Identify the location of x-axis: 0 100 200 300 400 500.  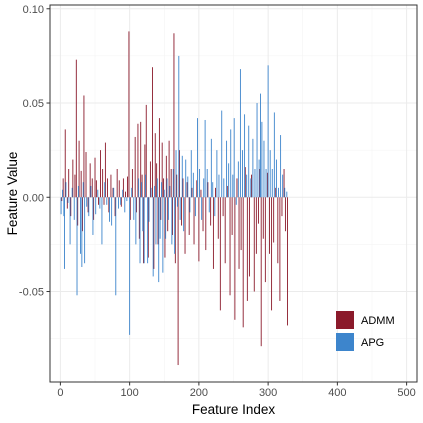
(236, 390).